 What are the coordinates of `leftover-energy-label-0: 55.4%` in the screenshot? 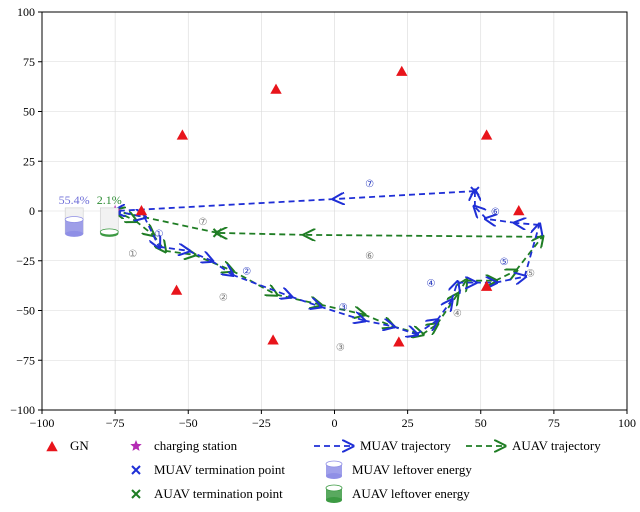 It's located at (74, 200).